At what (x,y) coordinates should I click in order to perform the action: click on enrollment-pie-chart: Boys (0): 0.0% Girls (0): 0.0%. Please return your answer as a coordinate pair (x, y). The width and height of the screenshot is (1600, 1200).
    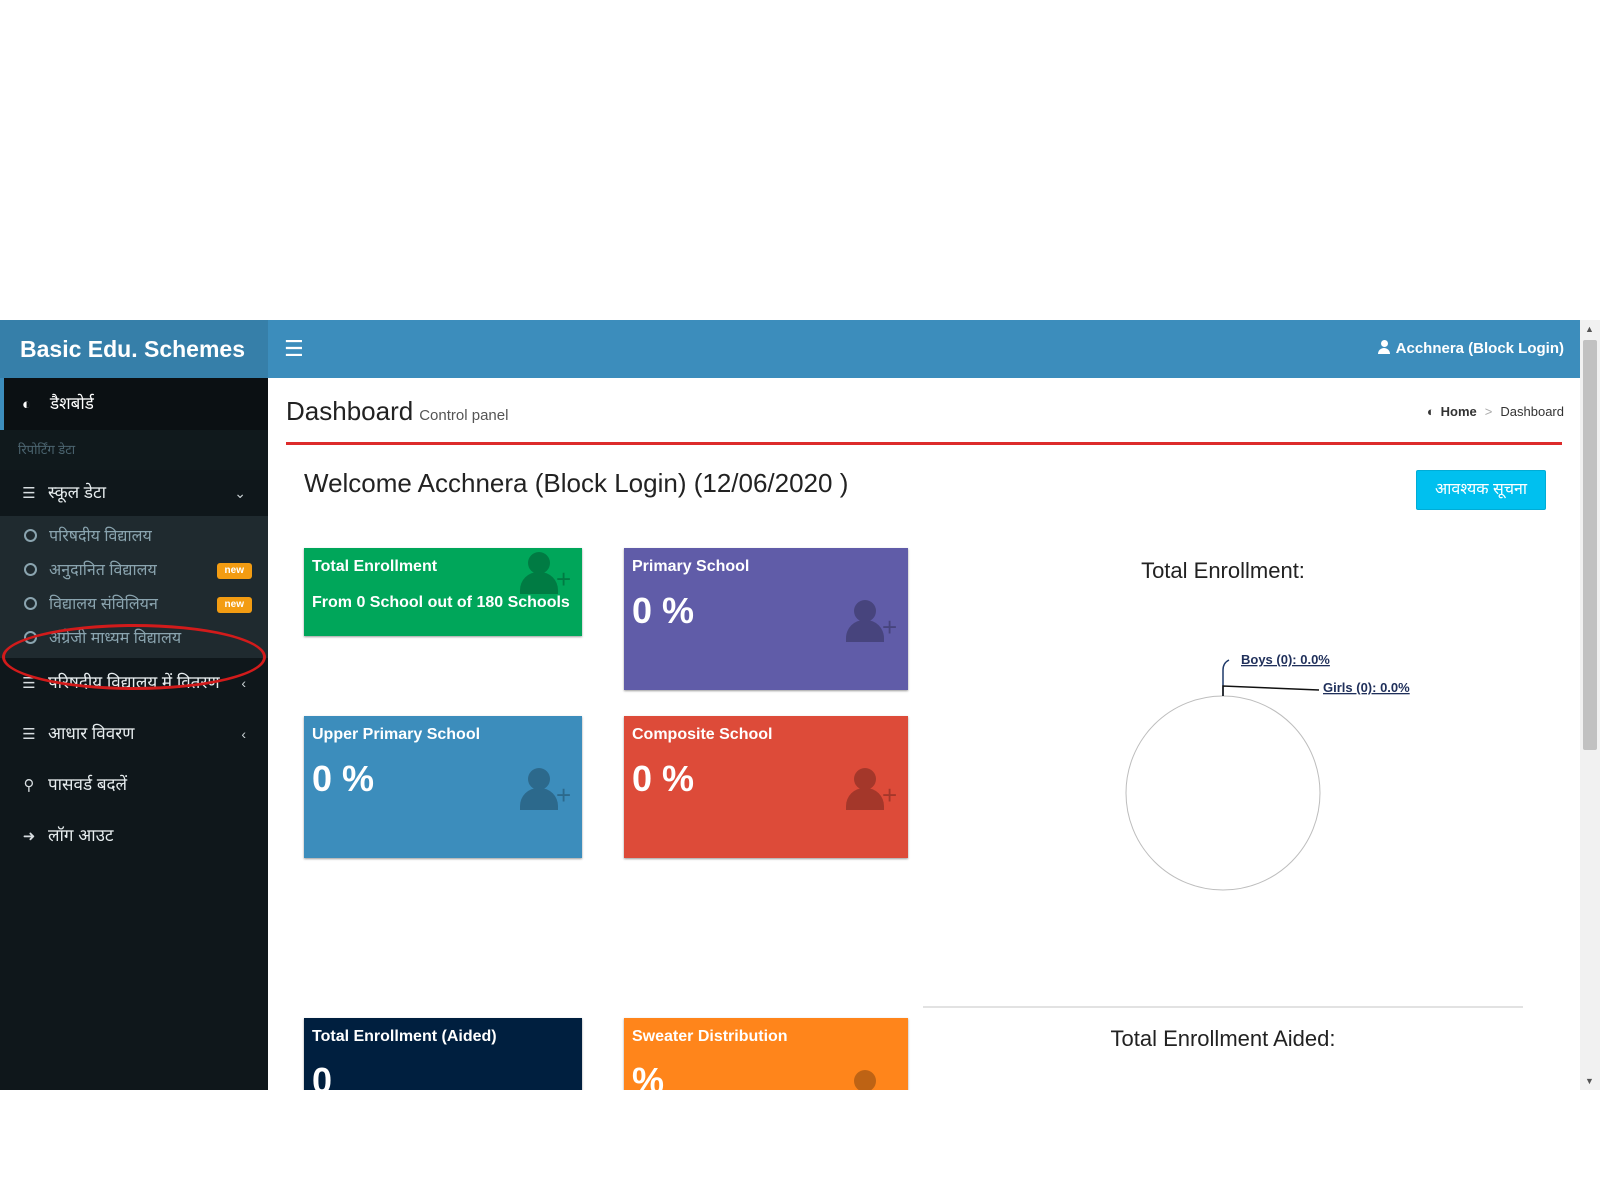
    Looking at the image, I should click on (1267, 771).